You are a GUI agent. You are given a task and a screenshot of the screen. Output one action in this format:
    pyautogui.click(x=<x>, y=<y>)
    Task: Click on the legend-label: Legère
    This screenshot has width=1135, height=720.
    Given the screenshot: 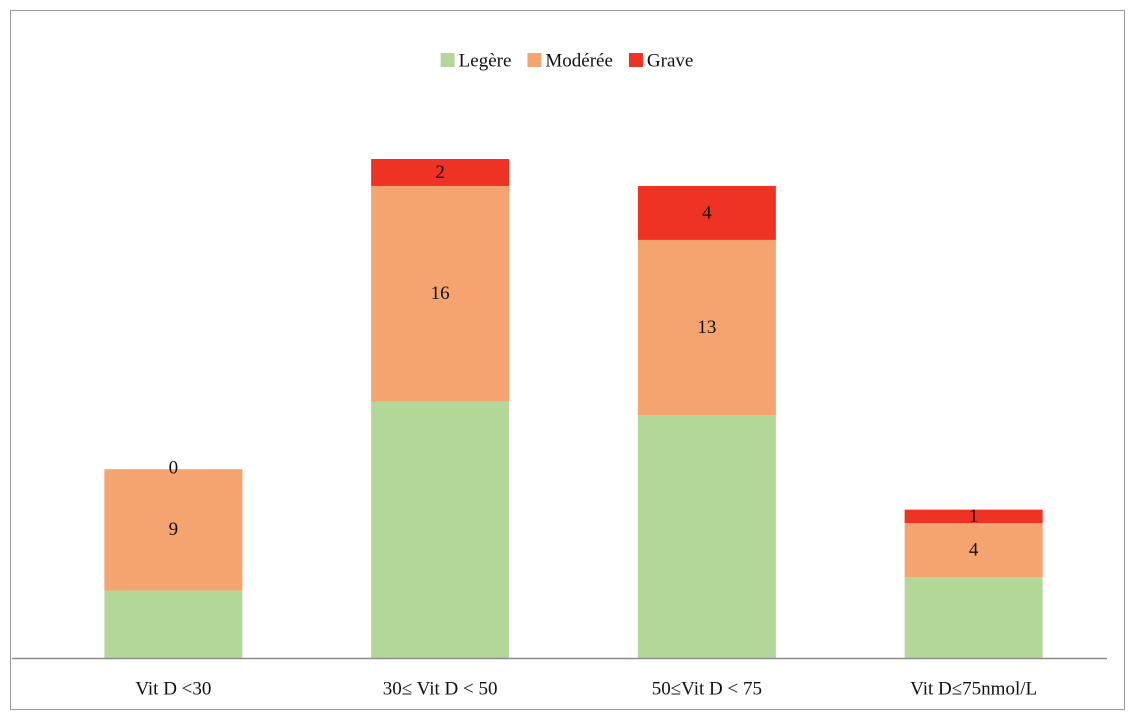 What is the action you would take?
    pyautogui.click(x=485, y=60)
    